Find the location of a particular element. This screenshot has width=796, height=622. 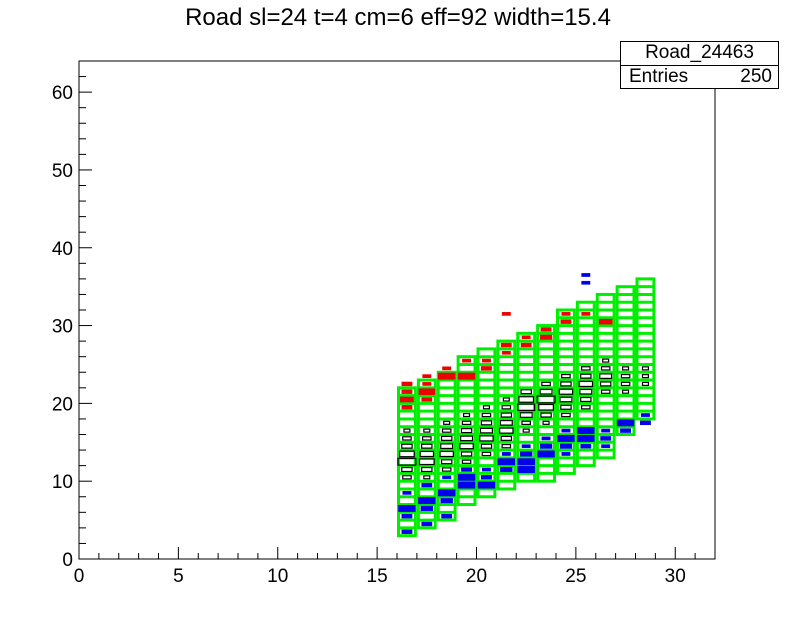

chart-title: Road sl=24 t=4 cm=6 eff=92 width=15.4 is located at coordinates (398, 17).